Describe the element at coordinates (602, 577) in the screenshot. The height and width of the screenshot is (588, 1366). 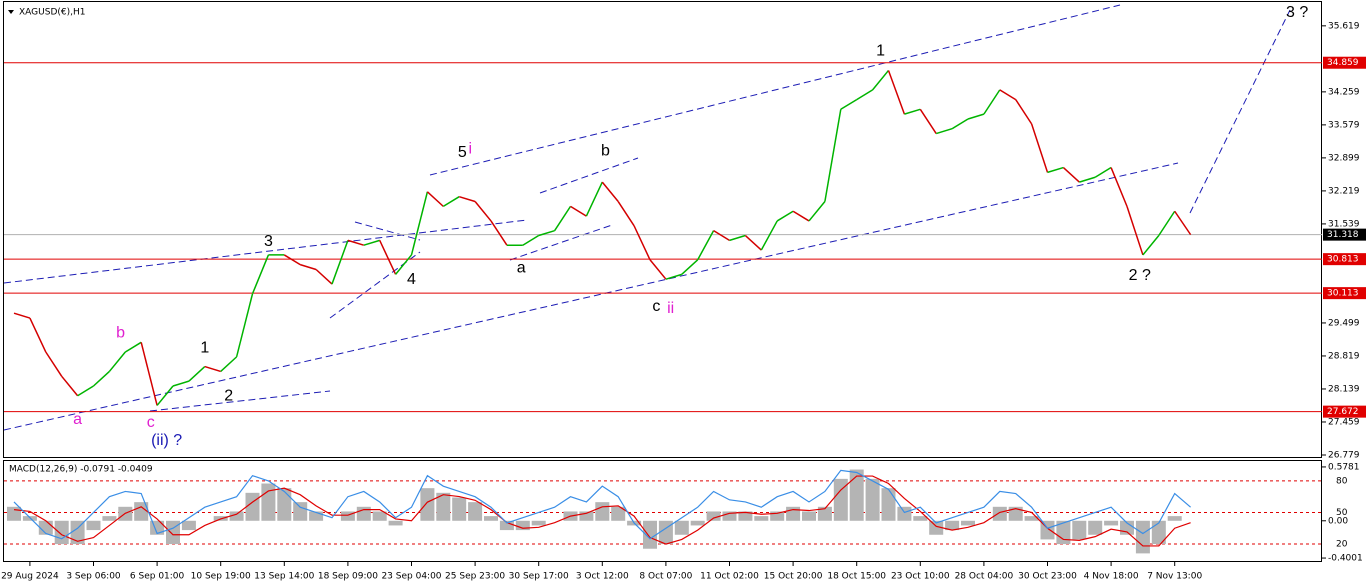
I see `x-tick-label: 3 Oct 12:00` at that location.